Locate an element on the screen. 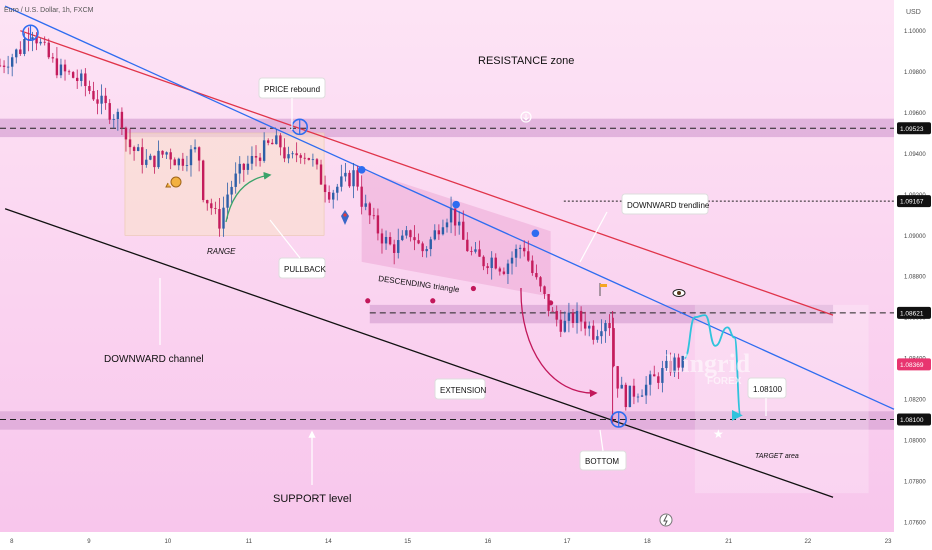  eye-icon is located at coordinates (679, 293).